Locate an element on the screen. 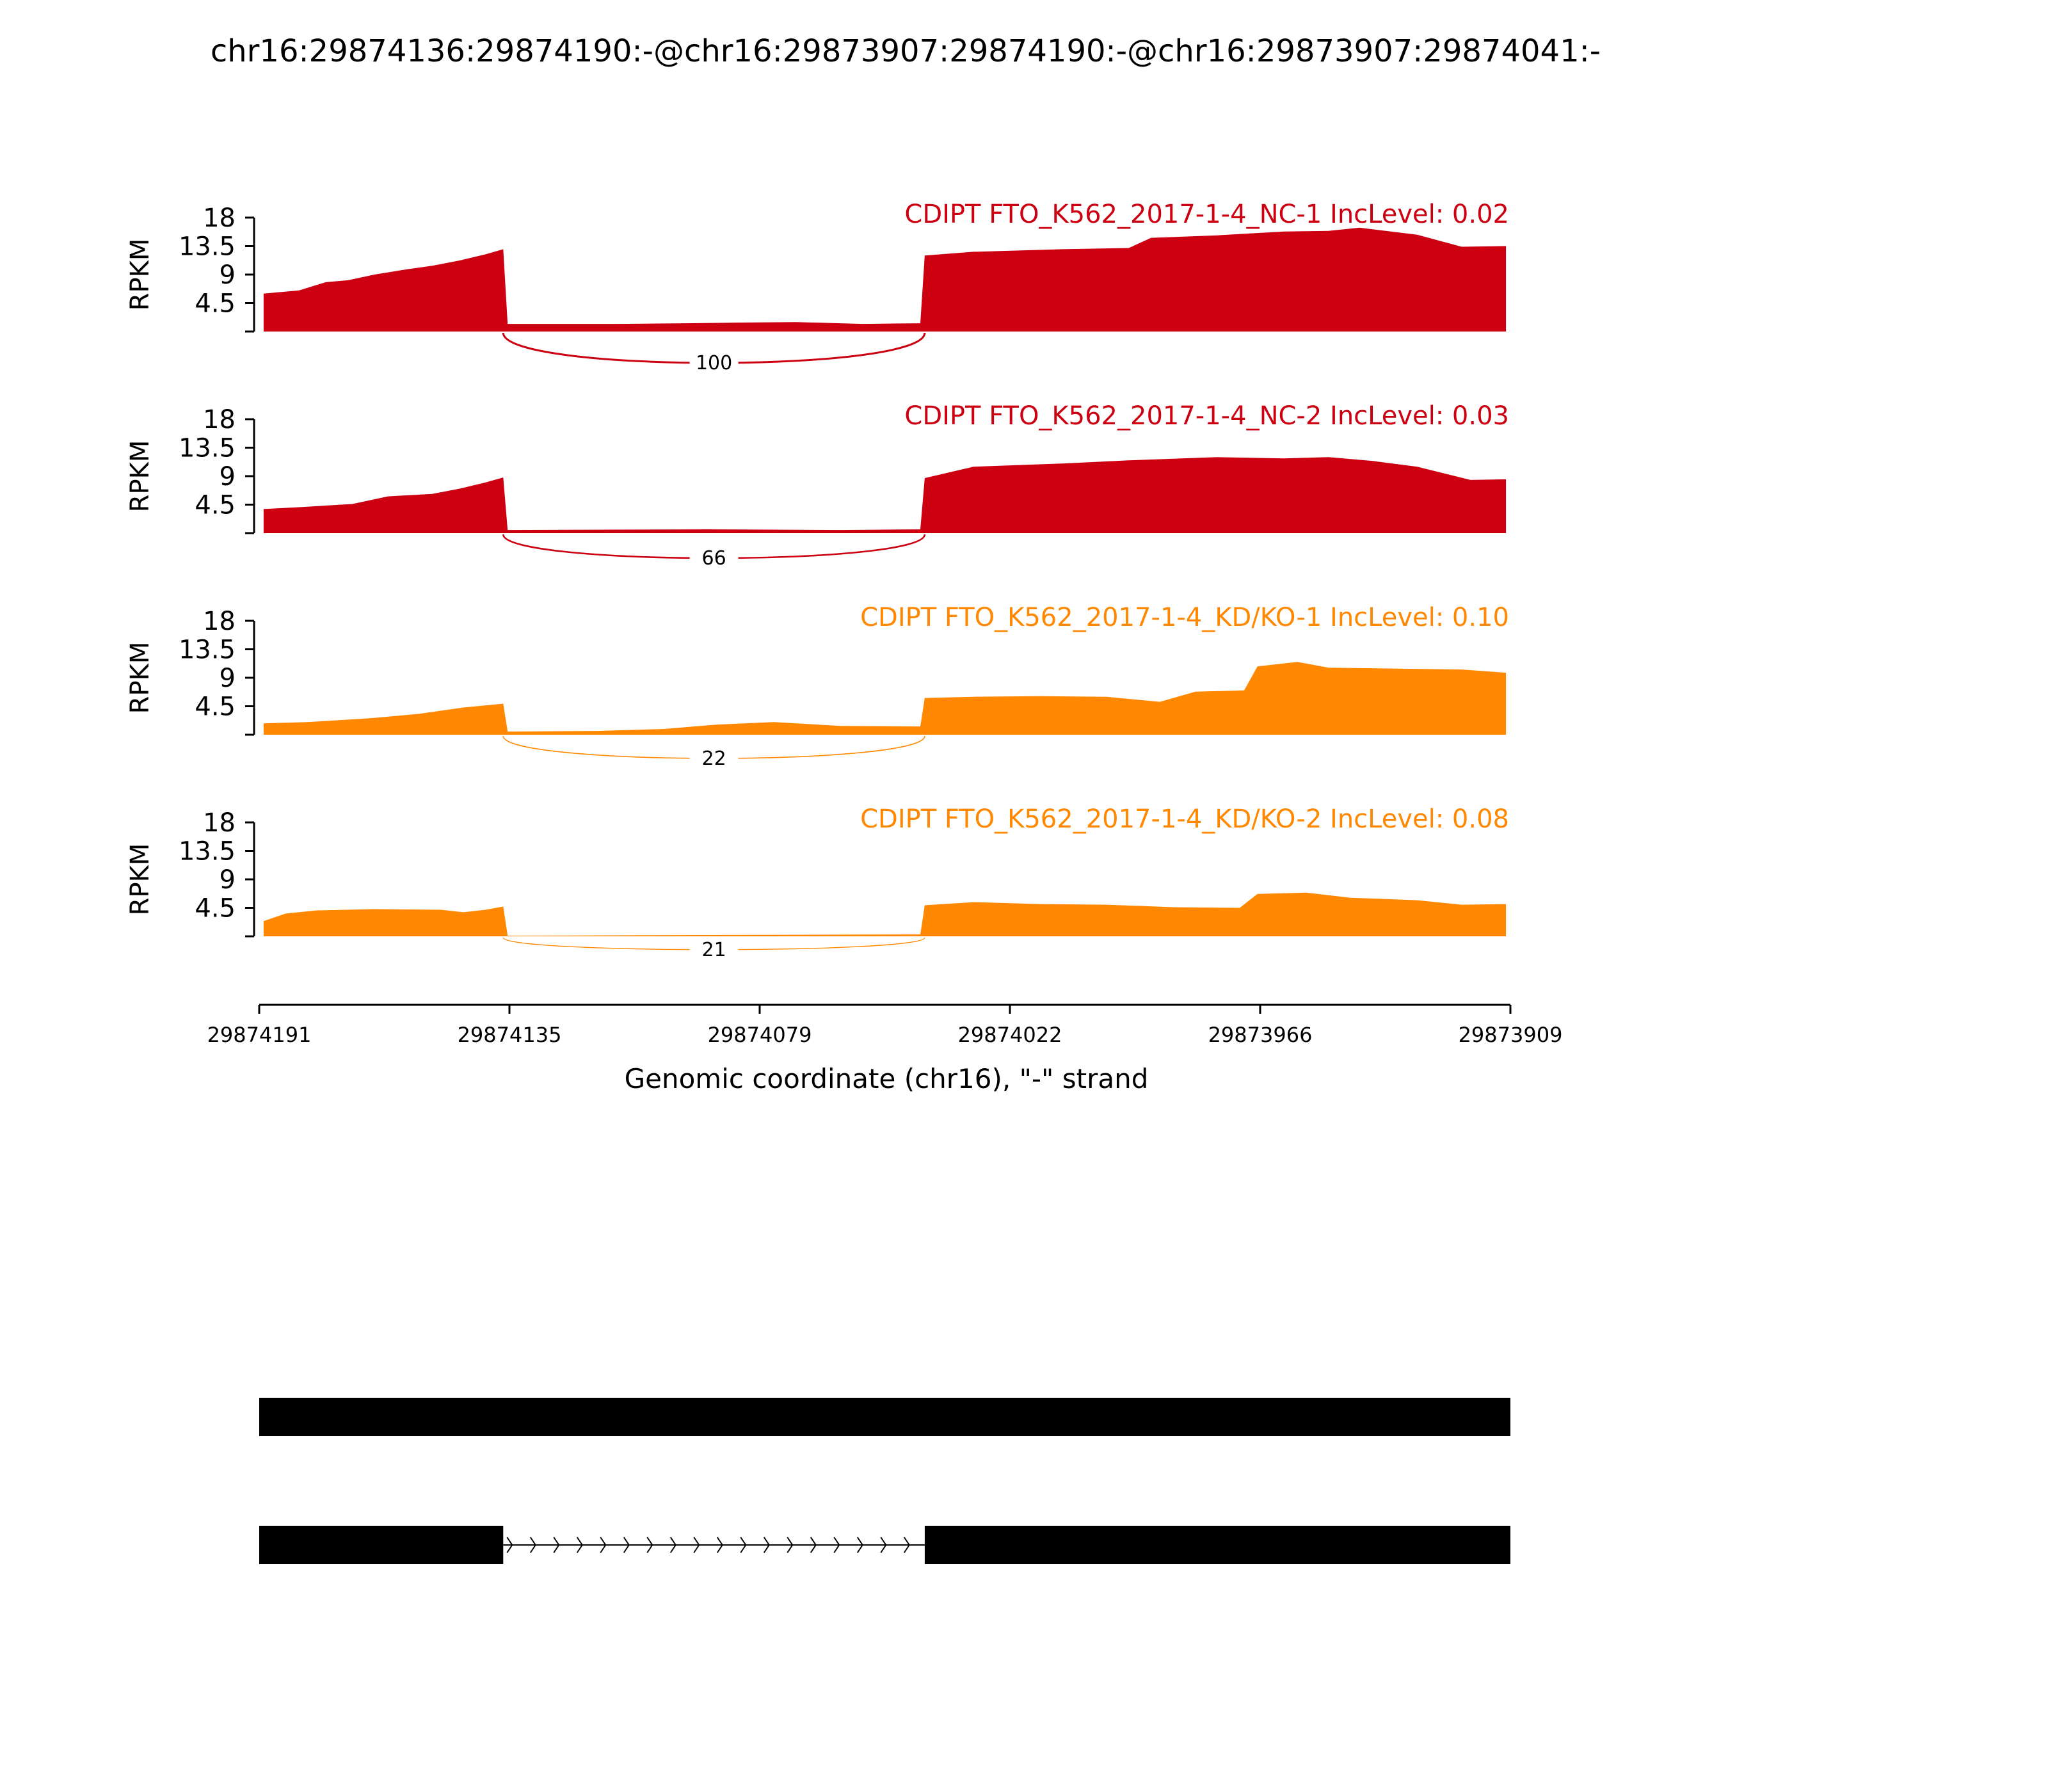  x-tick-label: 29874079 is located at coordinates (760, 1035).